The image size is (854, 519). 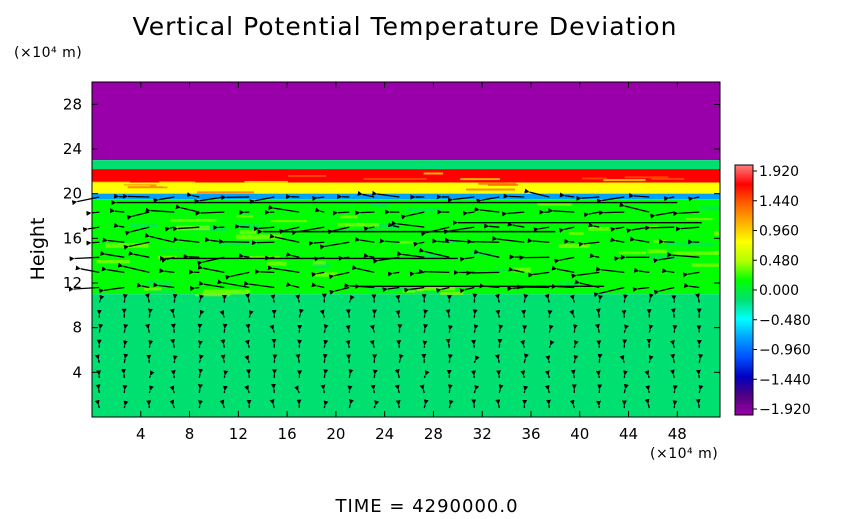 I want to click on y-axis-unit: (×10⁴ m), so click(x=48, y=53).